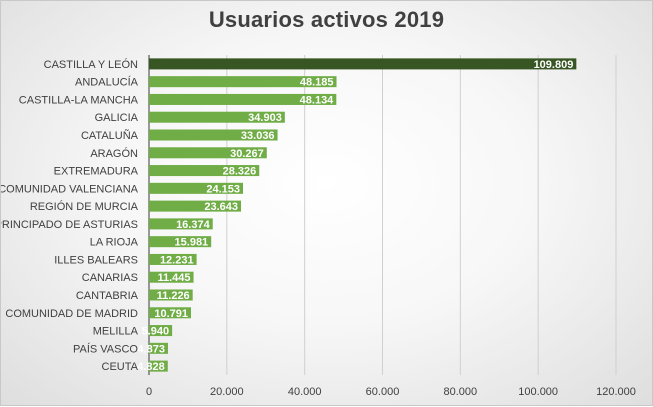 The width and height of the screenshot is (653, 407). Describe the element at coordinates (116, 332) in the screenshot. I see `category-label: MELILLA` at that location.